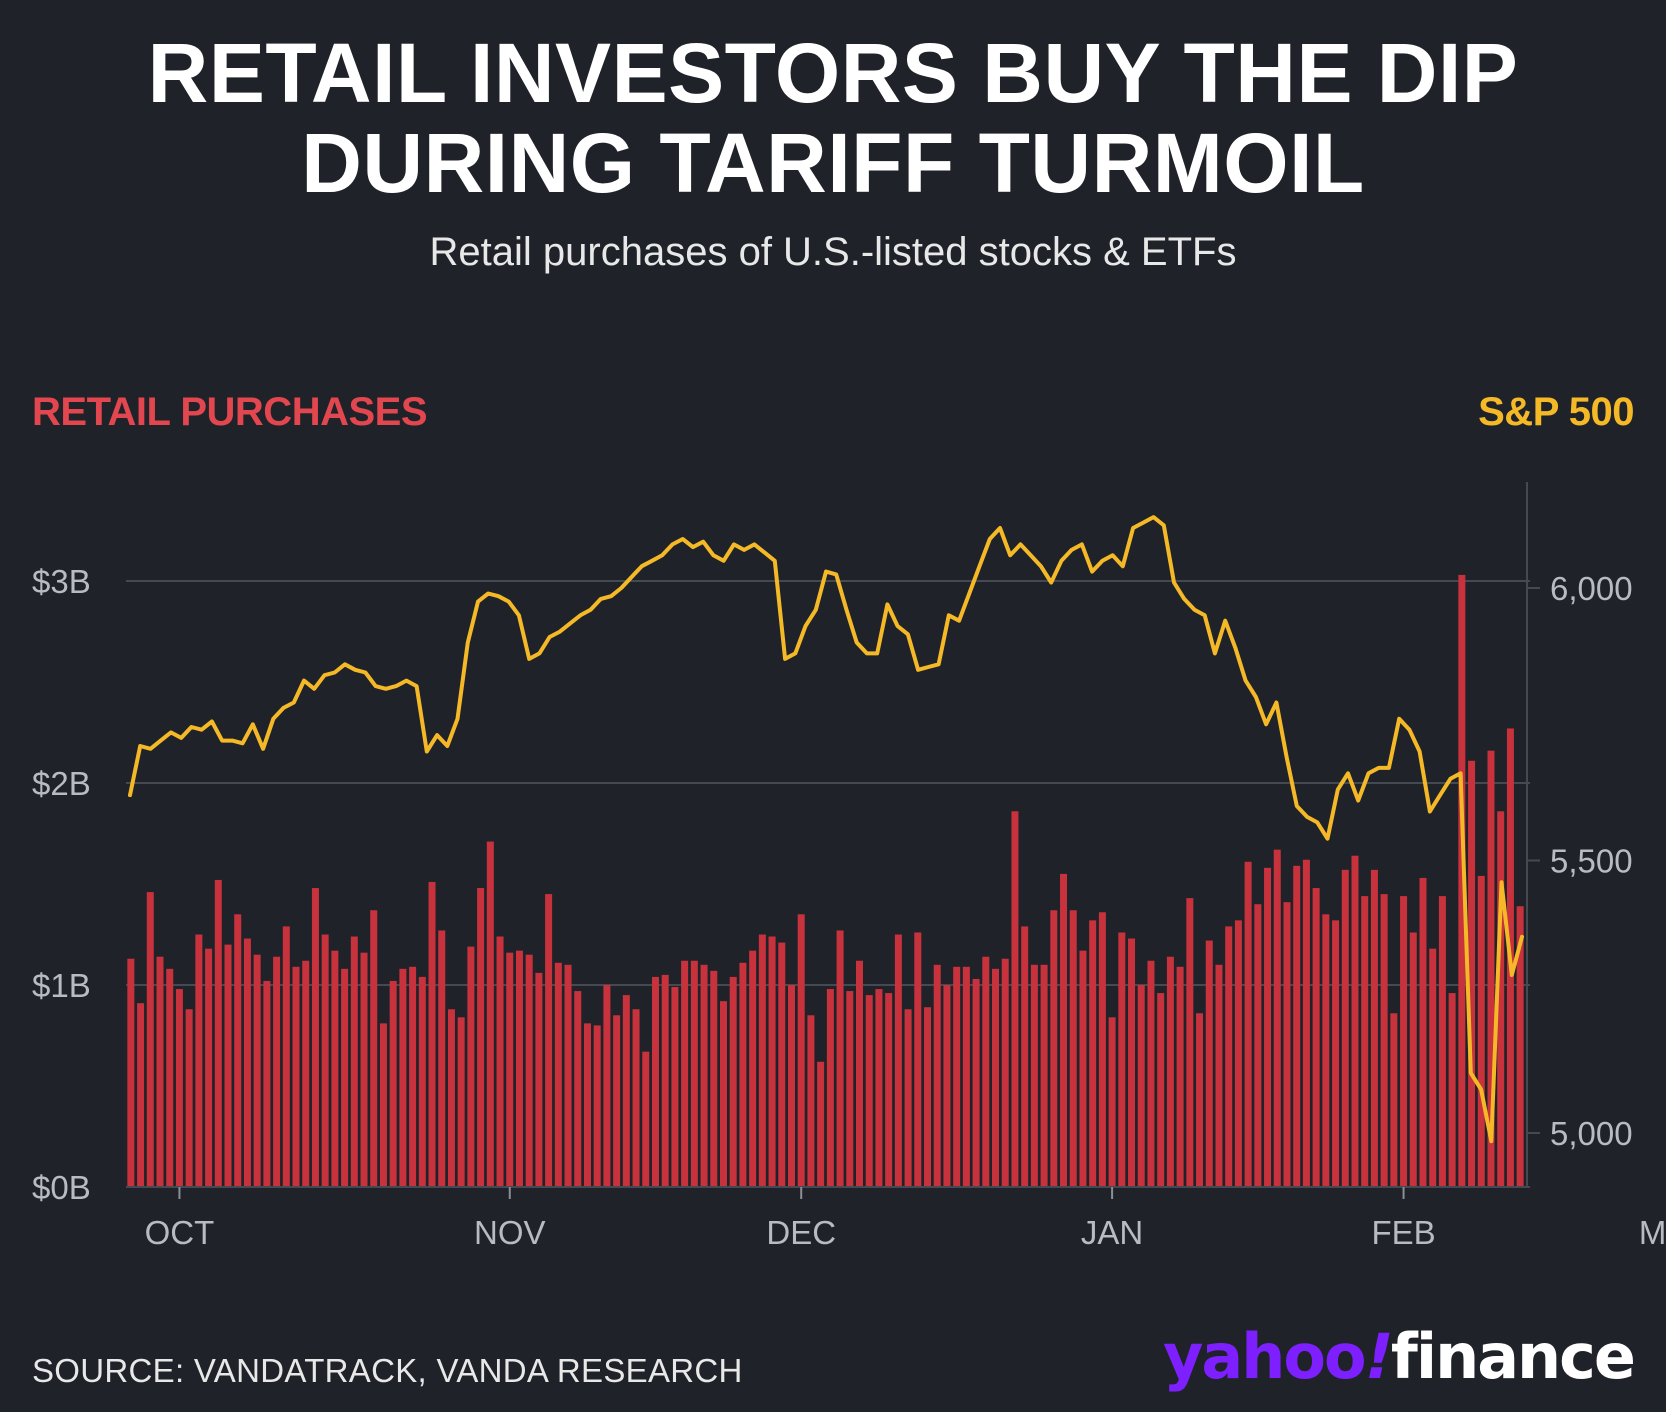 The height and width of the screenshot is (1412, 1666). What do you see at coordinates (230, 412) in the screenshot?
I see `left-axis-label: RETAIL PURCHASES` at bounding box center [230, 412].